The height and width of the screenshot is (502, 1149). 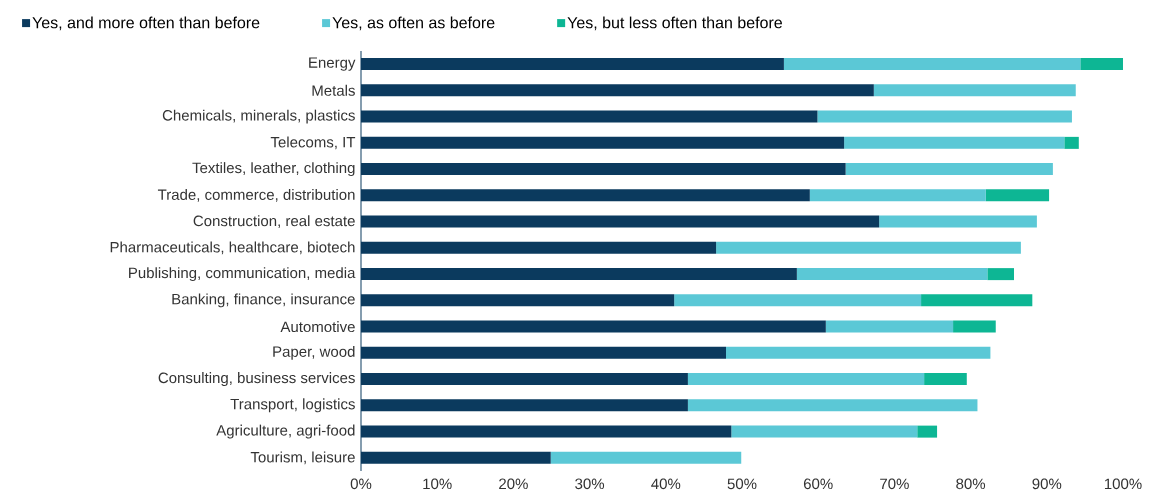 I want to click on x-tick-label: 40%, so click(x=666, y=484).